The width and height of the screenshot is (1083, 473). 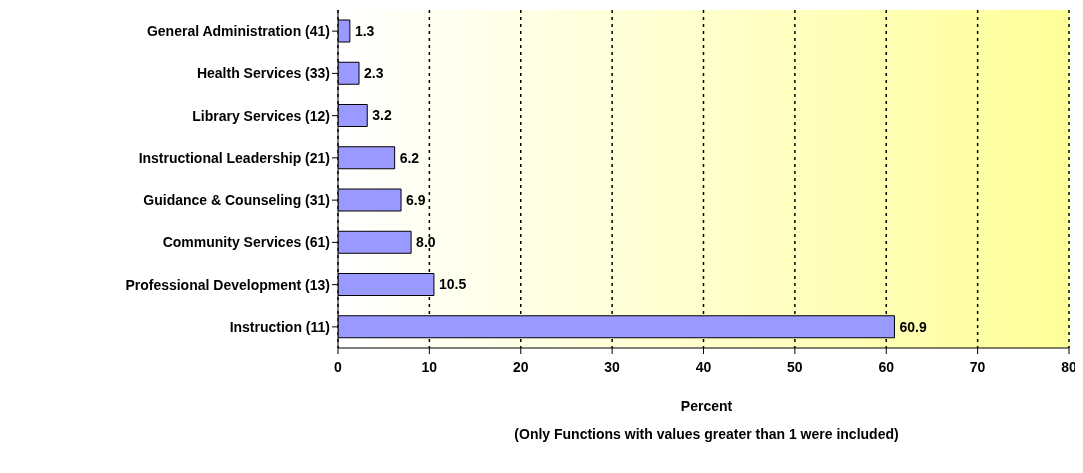 I want to click on data-label: 60.9, so click(x=913, y=326).